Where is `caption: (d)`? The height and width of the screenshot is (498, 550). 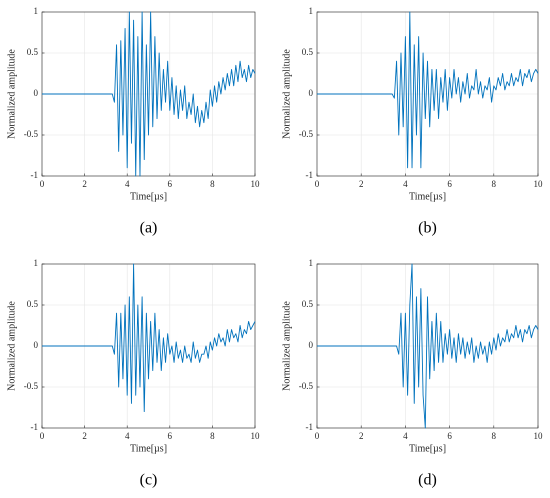
caption: (d) is located at coordinates (427, 480).